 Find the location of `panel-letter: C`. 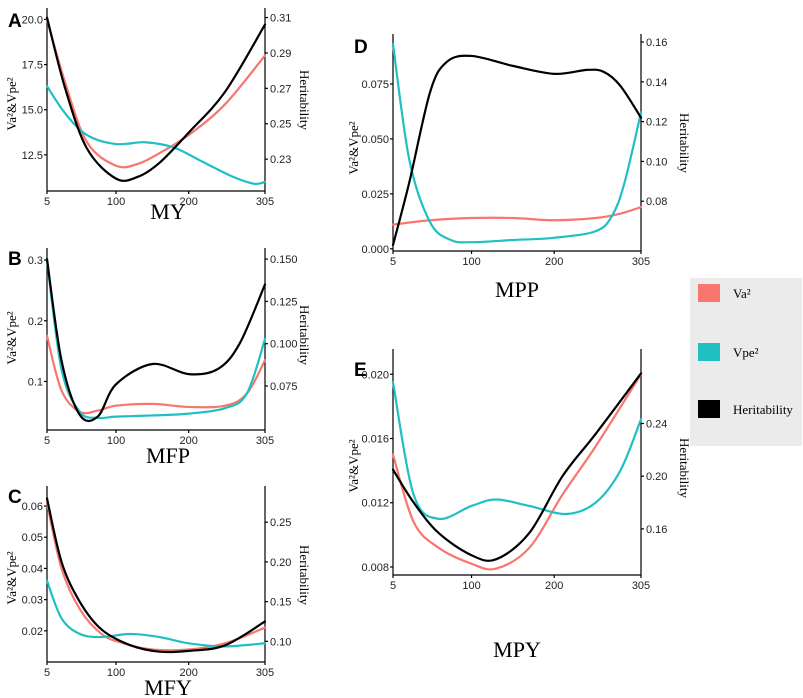

panel-letter: C is located at coordinates (15, 497).